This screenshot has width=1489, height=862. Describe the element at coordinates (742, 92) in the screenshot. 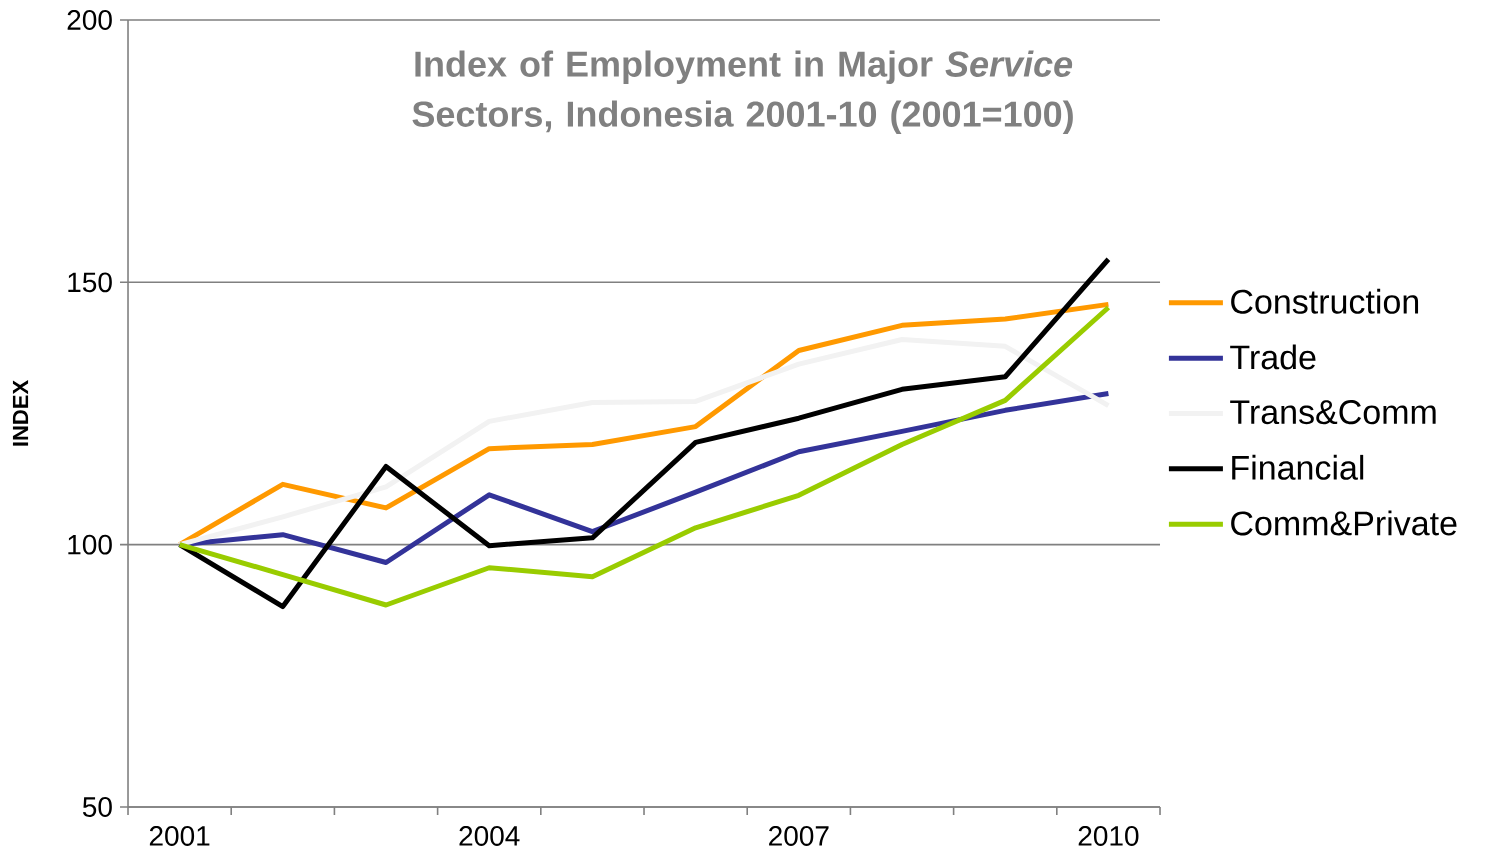

I see `text: Index of Employment in Major Service Sectors, Indonesia 2001-10 (2001=100)` at that location.